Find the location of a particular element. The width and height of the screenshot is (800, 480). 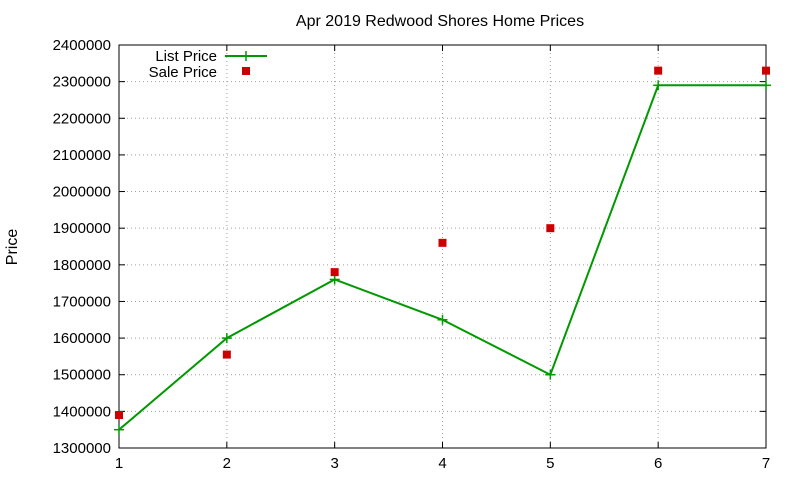

y-tick-label: 1700000 is located at coordinates (82, 301).